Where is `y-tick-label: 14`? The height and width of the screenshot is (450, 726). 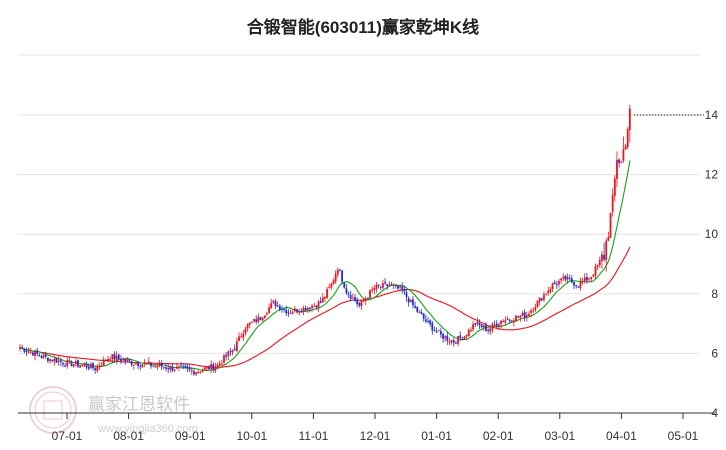 y-tick-label: 14 is located at coordinates (712, 115).